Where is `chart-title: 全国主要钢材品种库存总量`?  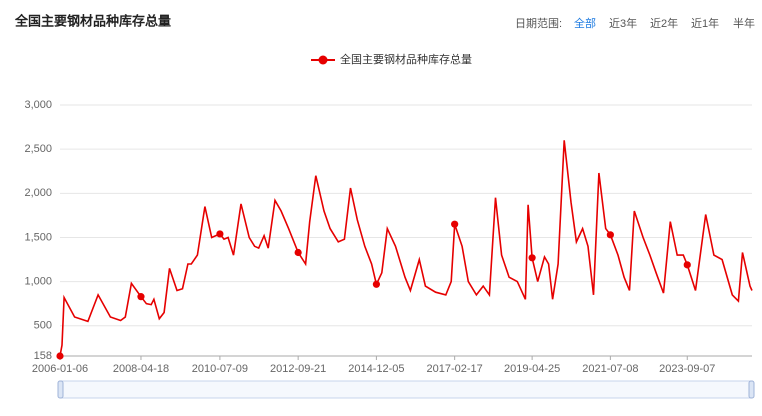
chart-title: 全国主要钢材品种库存总量 is located at coordinates (92, 20).